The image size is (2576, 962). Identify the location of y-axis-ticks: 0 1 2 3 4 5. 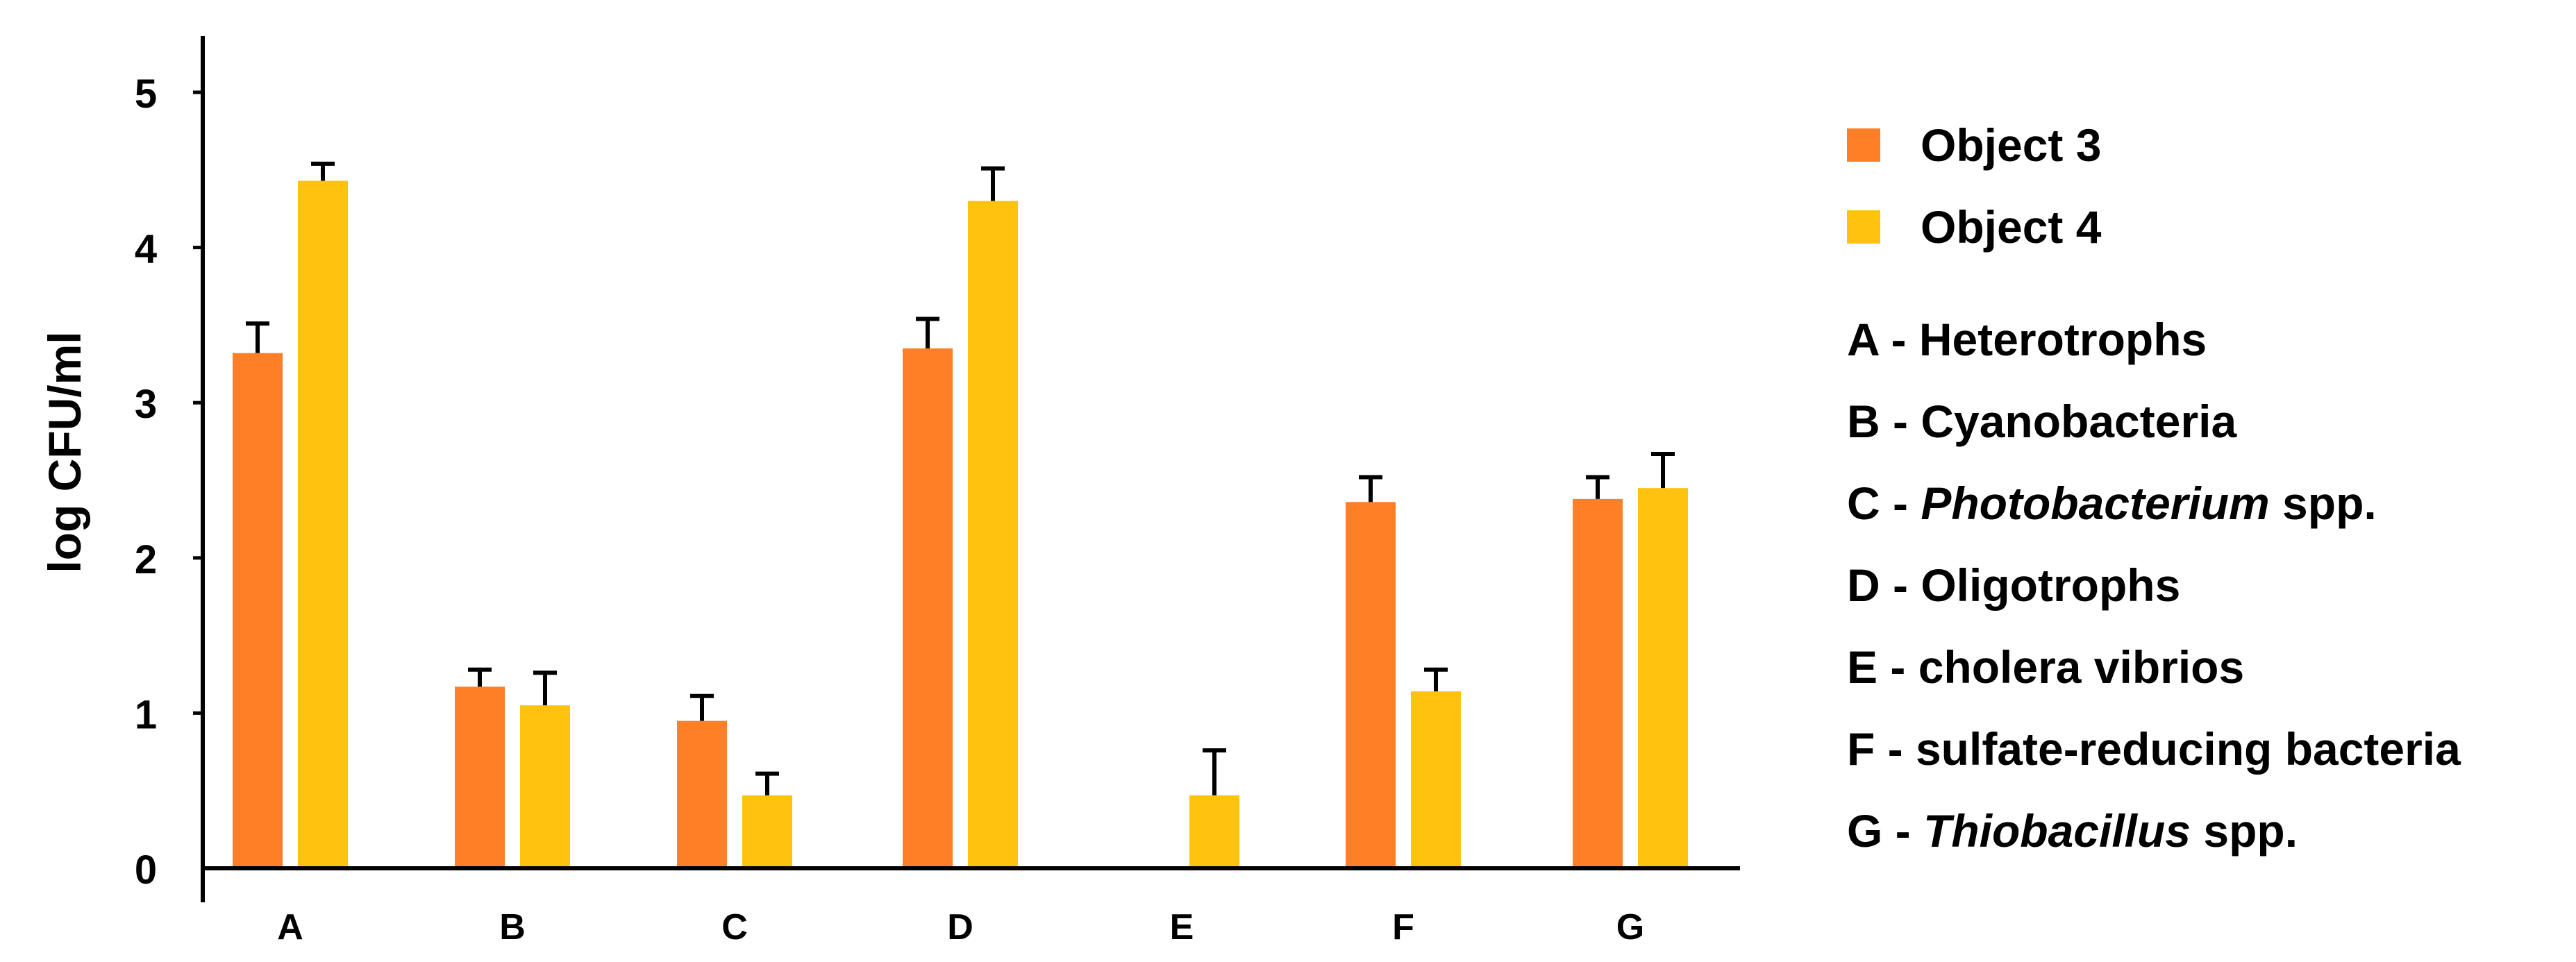
(169, 482).